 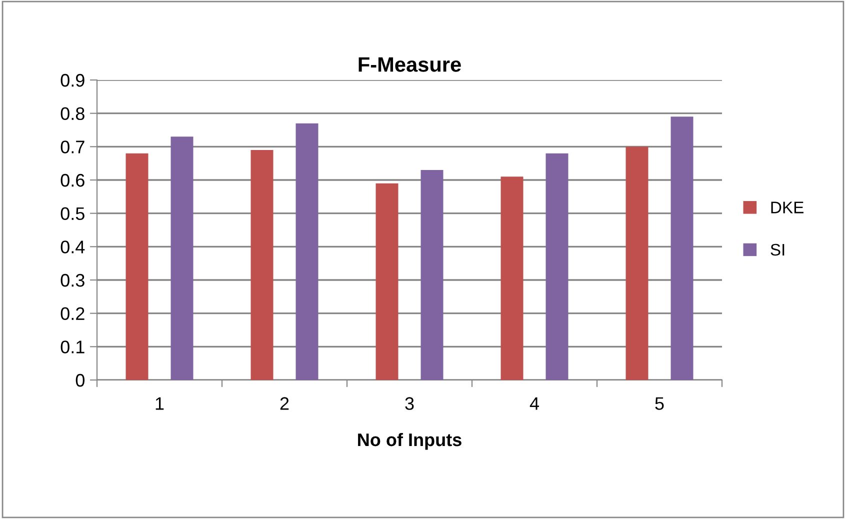 What do you see at coordinates (409, 403) in the screenshot?
I see `x-tick-label: 3` at bounding box center [409, 403].